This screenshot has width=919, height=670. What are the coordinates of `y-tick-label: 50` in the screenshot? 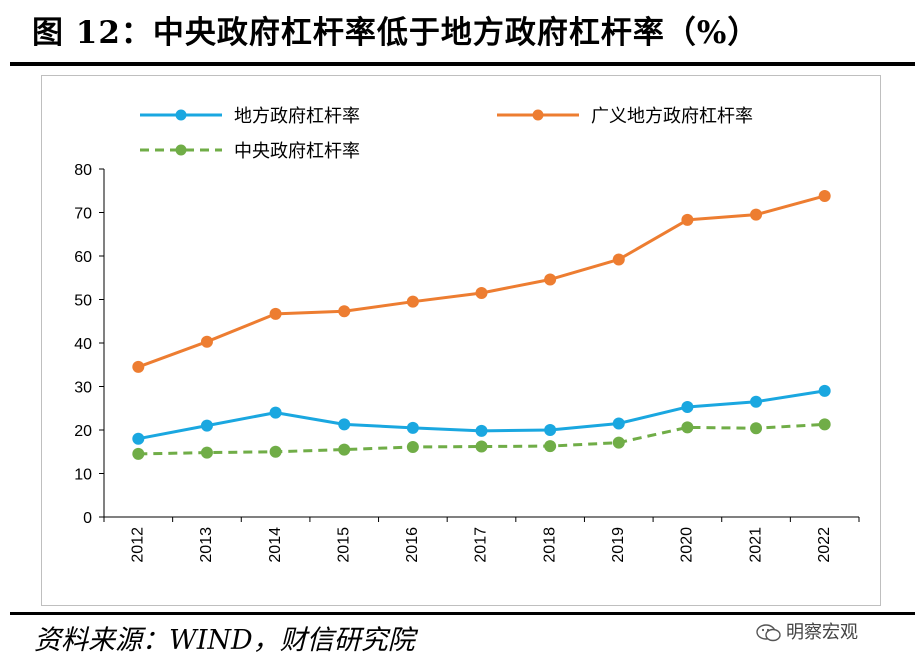 It's located at (83, 301).